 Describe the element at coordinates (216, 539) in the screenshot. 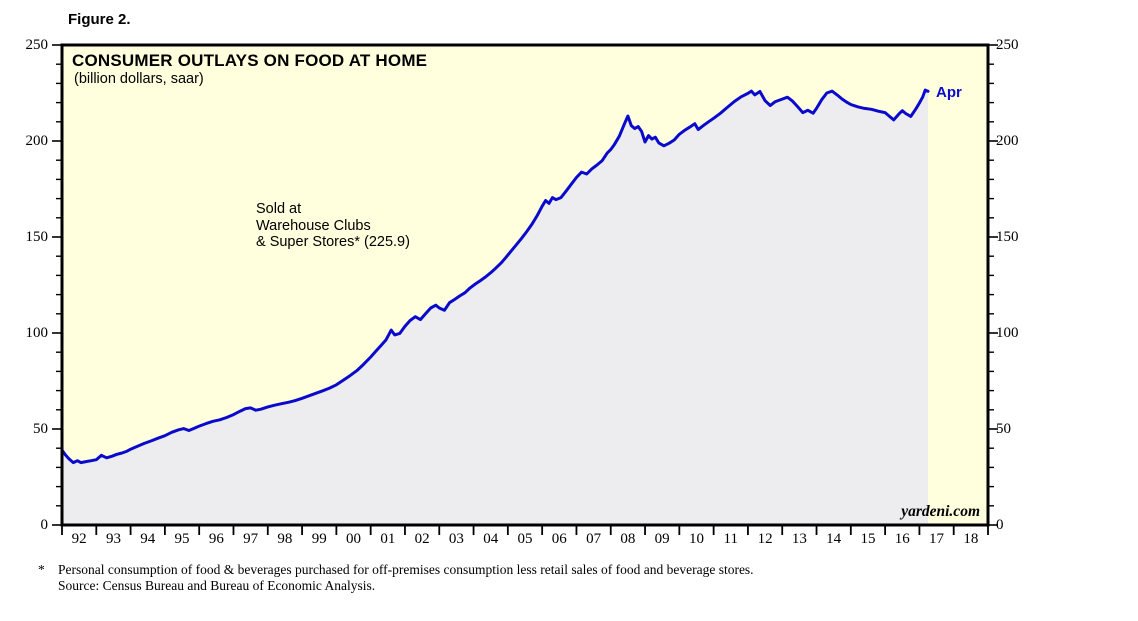

I see `x-axis-year-label: 96` at that location.